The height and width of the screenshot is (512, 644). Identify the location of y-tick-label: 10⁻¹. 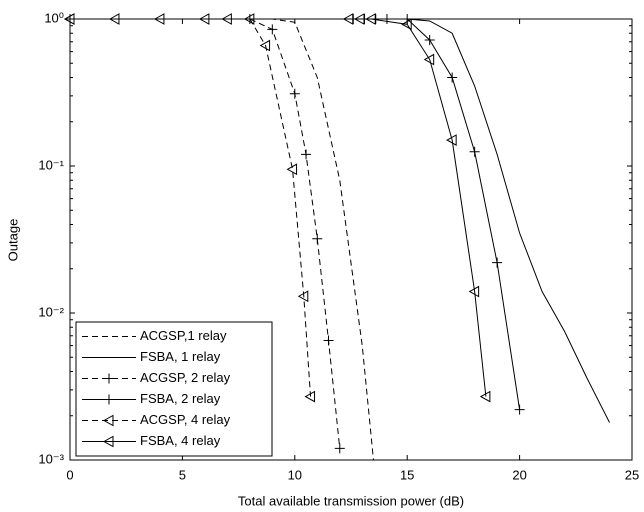
(51, 164).